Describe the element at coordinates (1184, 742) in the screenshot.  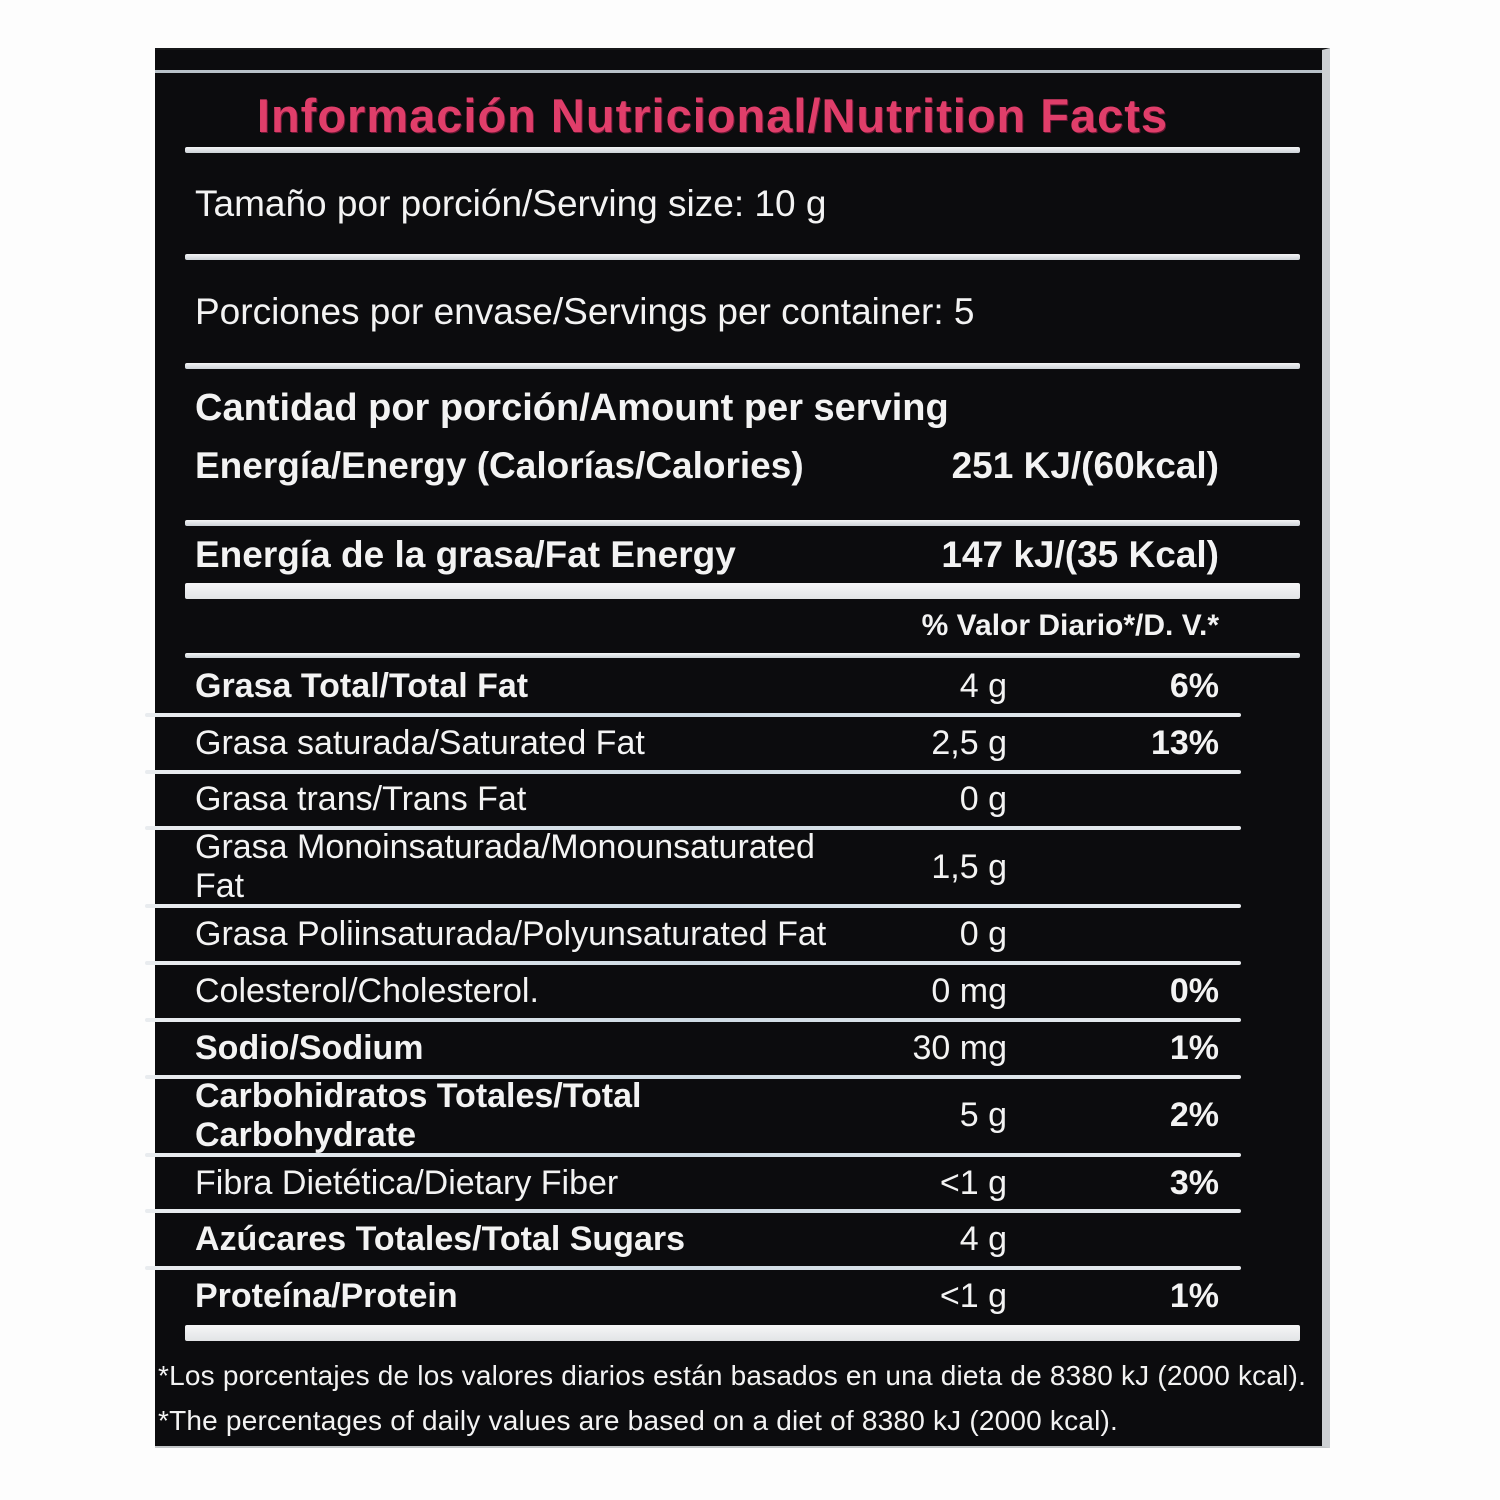
I see `nutrient-dv: 13%` at that location.